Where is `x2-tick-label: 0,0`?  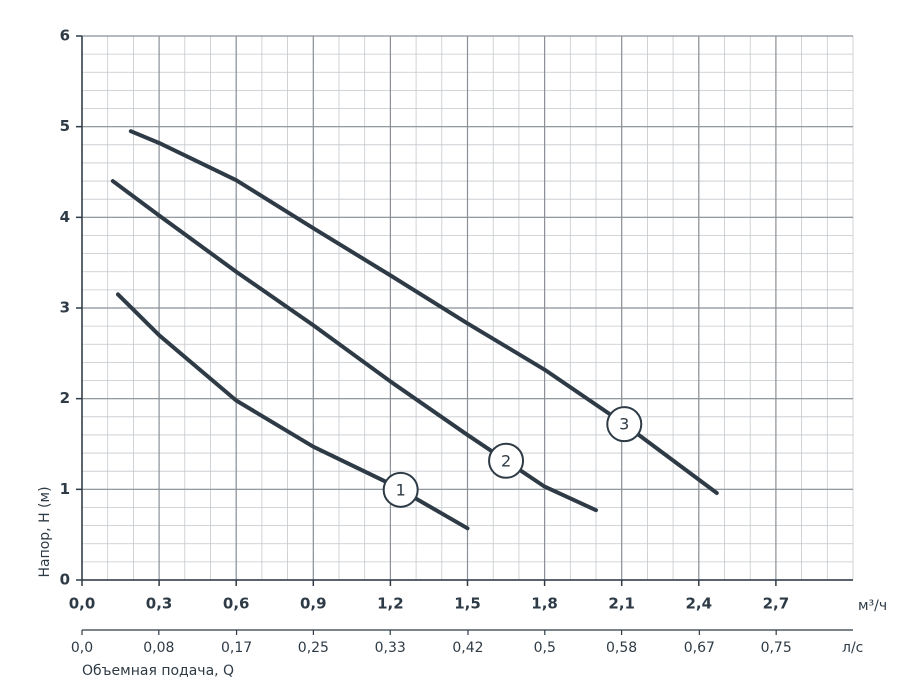
x2-tick-label: 0,0 is located at coordinates (82, 648).